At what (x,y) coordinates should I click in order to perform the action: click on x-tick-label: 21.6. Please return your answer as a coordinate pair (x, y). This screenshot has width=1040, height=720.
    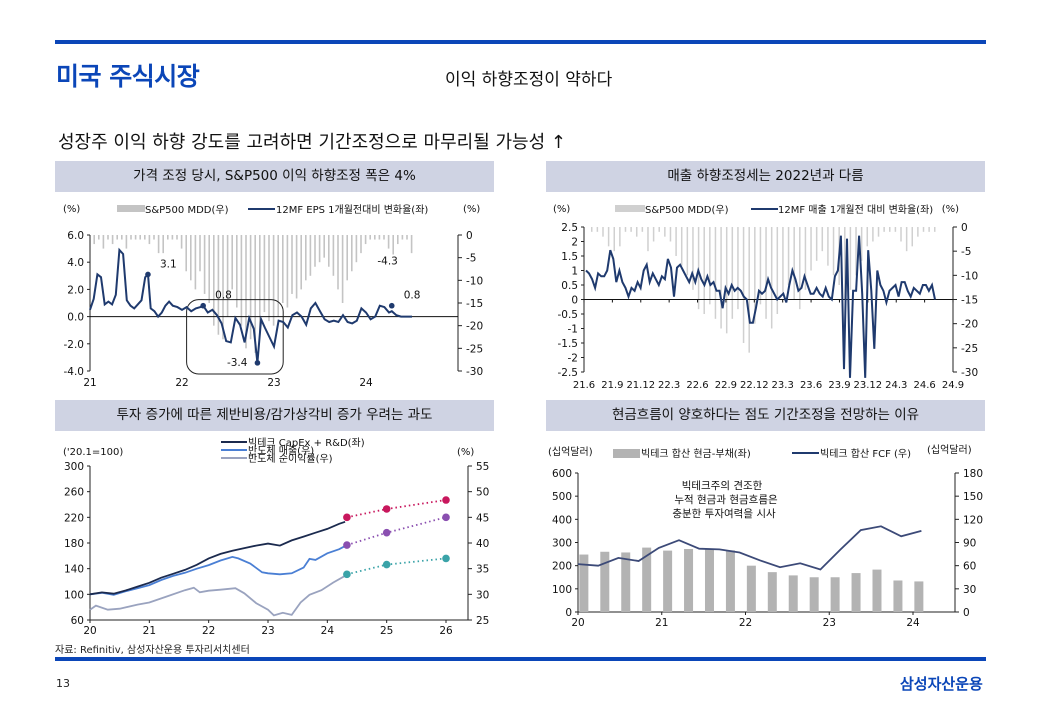
    Looking at the image, I should click on (584, 385).